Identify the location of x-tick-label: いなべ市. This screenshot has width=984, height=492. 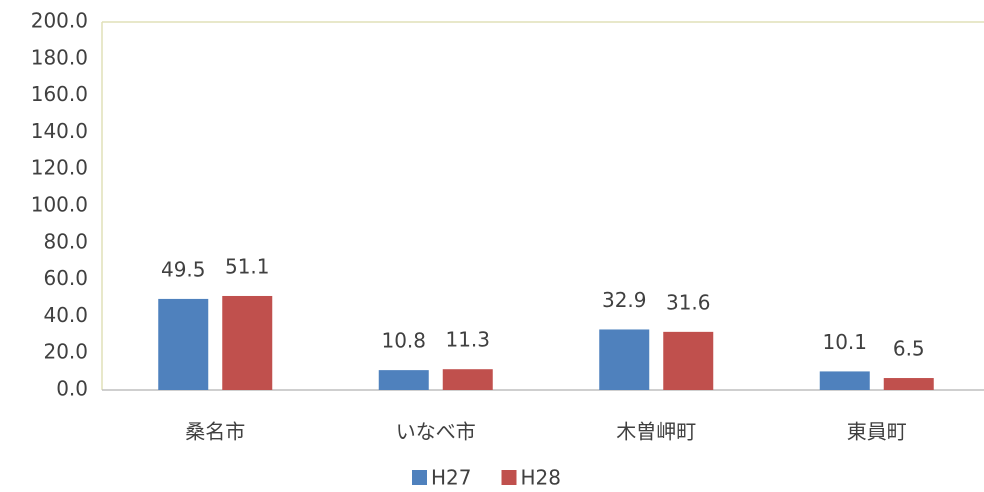
(436, 432).